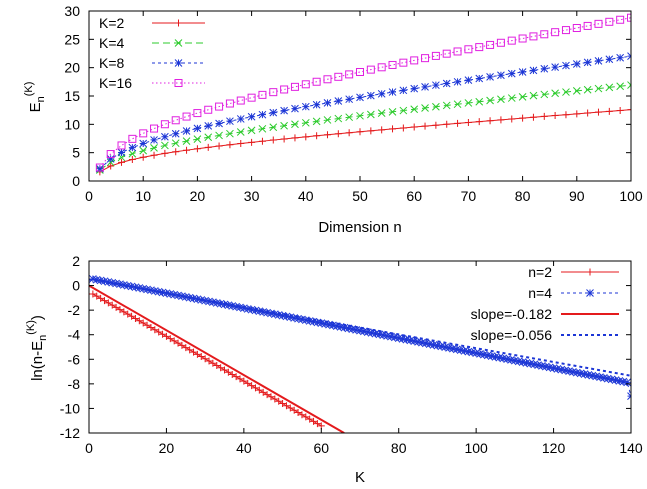 Image resolution: width=647 pixels, height=489 pixels. I want to click on y-tick-label: -10, so click(70, 408).